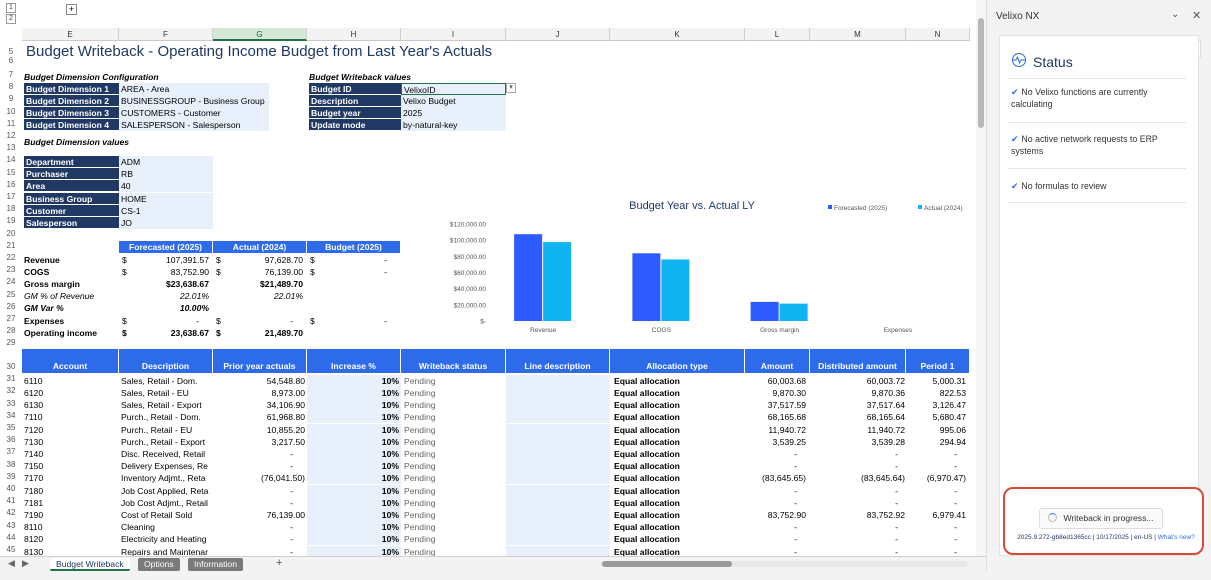 Image resolution: width=1211 pixels, height=580 pixels. I want to click on prior-year-cell: 3,217.50, so click(288, 441).